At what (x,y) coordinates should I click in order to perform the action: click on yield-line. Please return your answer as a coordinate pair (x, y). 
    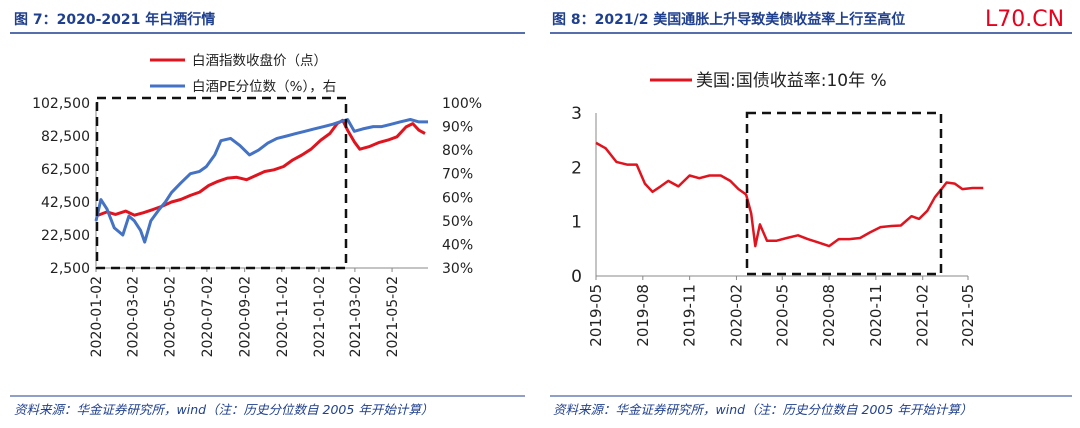
    Looking at the image, I should click on (789, 194).